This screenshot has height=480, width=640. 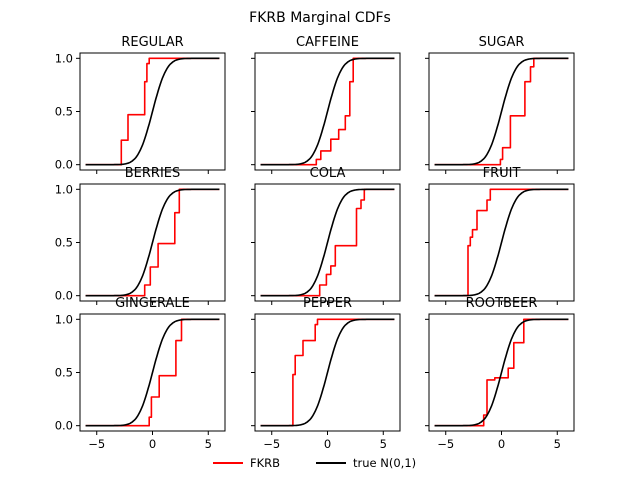 I want to click on plot-frame-pepper, so click(x=327, y=372).